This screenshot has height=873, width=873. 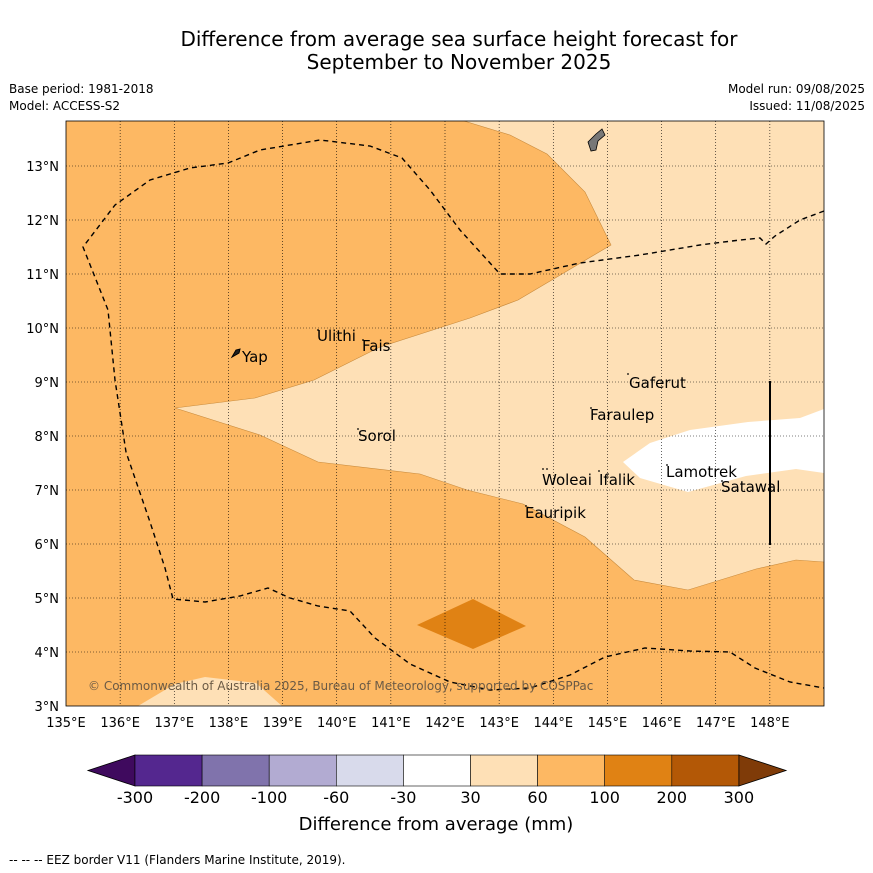 I want to click on lat-tick-label: 9°N, so click(x=47, y=383).